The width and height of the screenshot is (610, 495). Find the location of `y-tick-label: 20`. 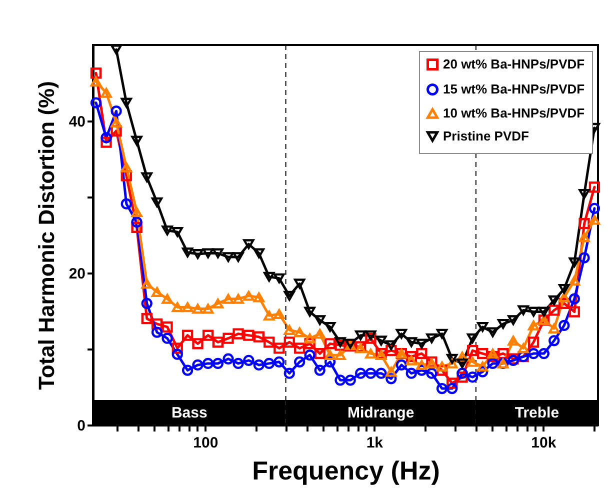

y-tick-label: 20 is located at coordinates (77, 274).